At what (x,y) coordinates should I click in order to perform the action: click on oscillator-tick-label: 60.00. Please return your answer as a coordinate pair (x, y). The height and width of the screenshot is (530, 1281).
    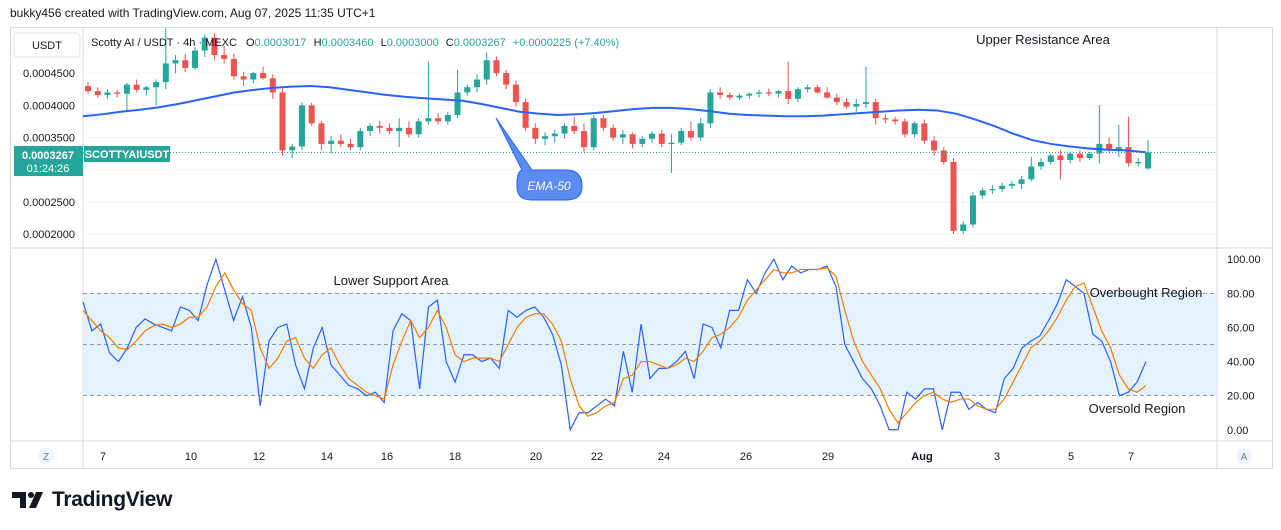
    Looking at the image, I should click on (1241, 328).